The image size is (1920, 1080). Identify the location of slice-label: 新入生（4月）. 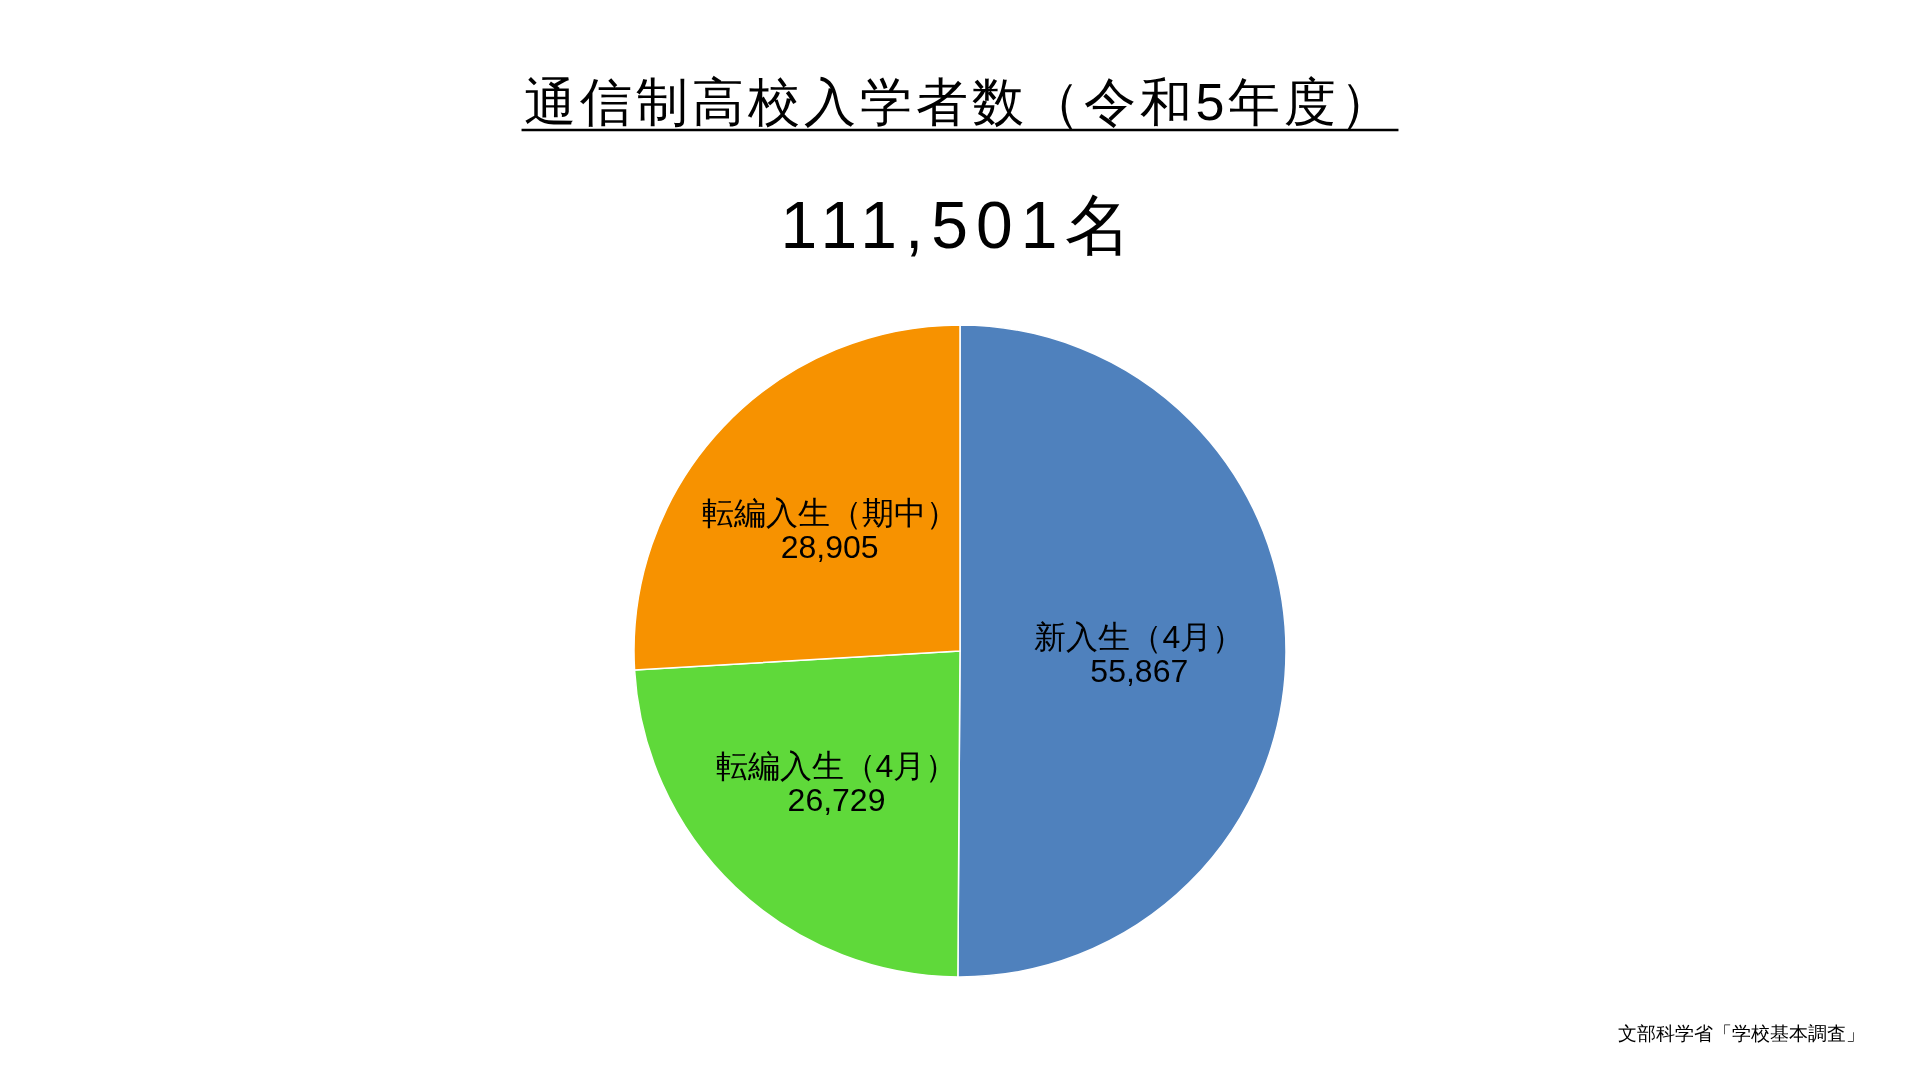
(1139, 636).